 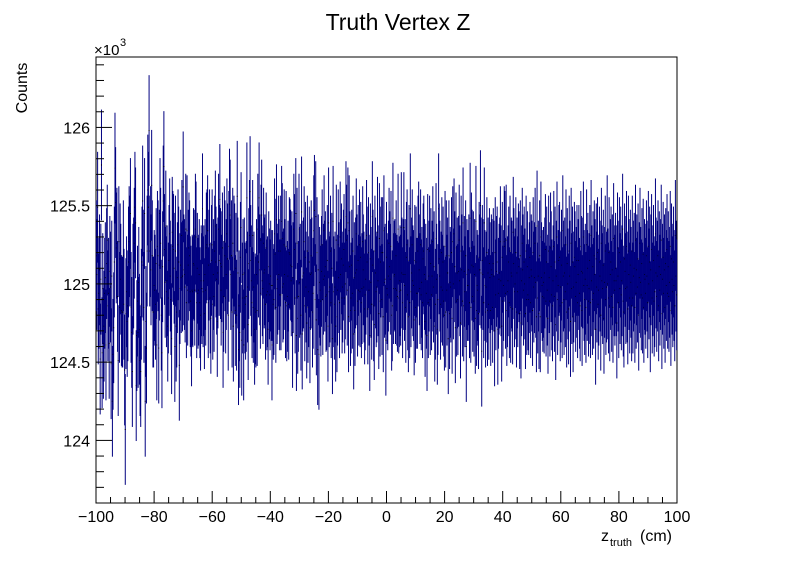 What do you see at coordinates (386, 517) in the screenshot?
I see `x-tick-label: 0` at bounding box center [386, 517].